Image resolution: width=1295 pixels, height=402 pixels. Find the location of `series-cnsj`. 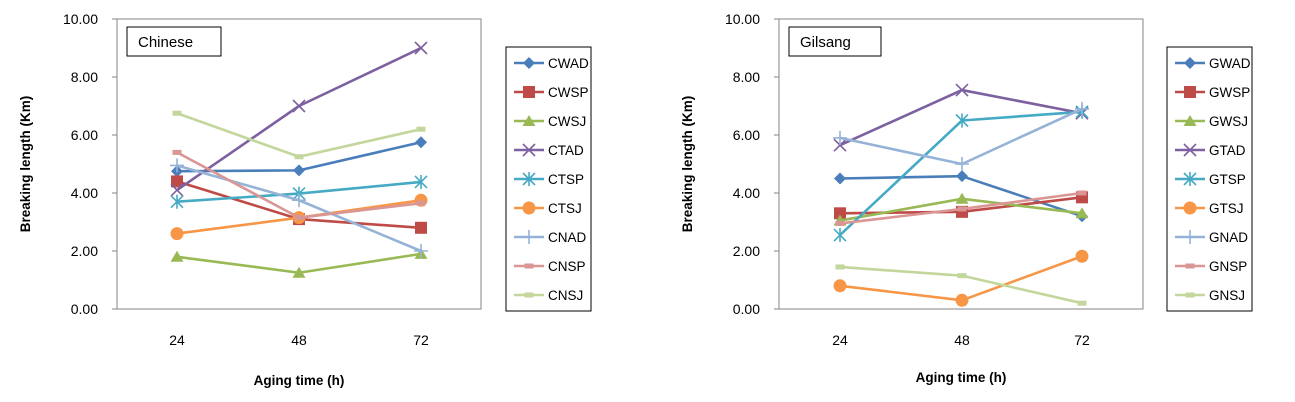

series-cnsj is located at coordinates (299, 135).